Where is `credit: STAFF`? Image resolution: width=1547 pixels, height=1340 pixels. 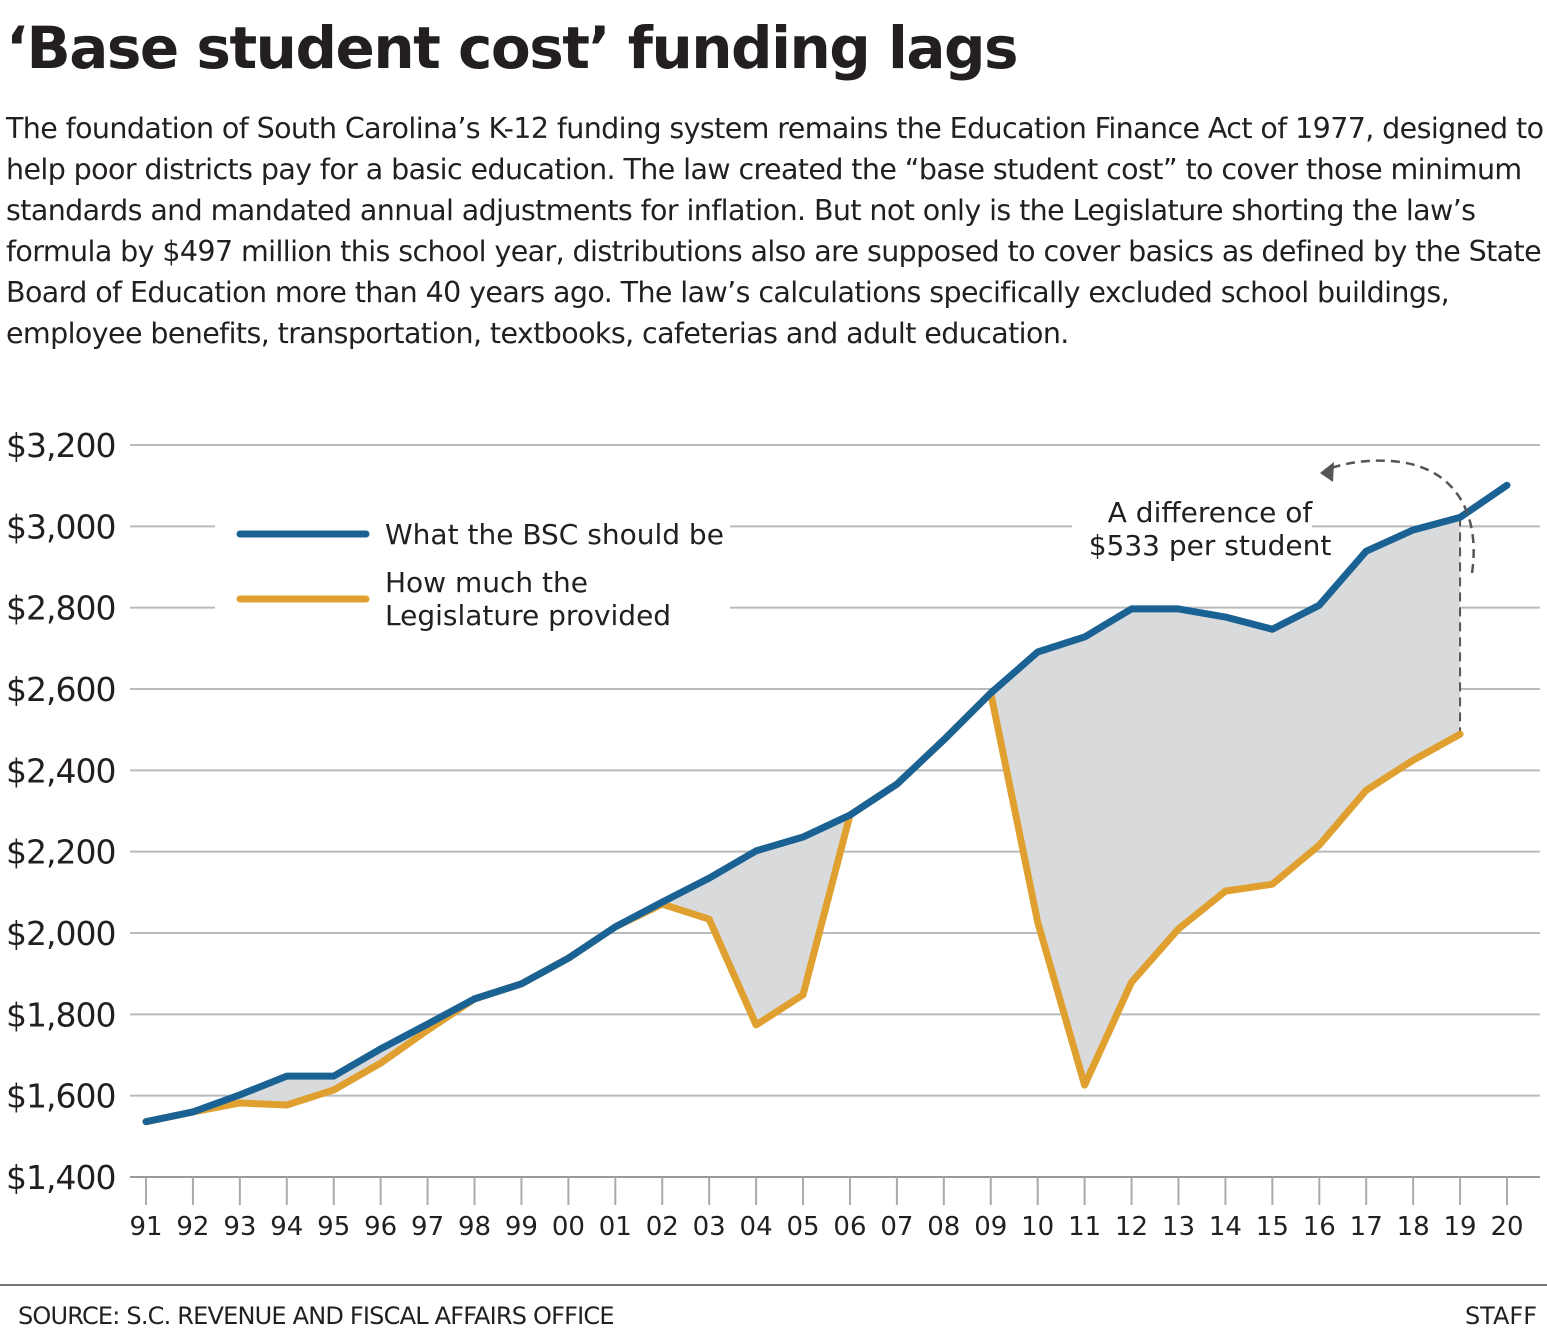 credit: STAFF is located at coordinates (1500, 1316).